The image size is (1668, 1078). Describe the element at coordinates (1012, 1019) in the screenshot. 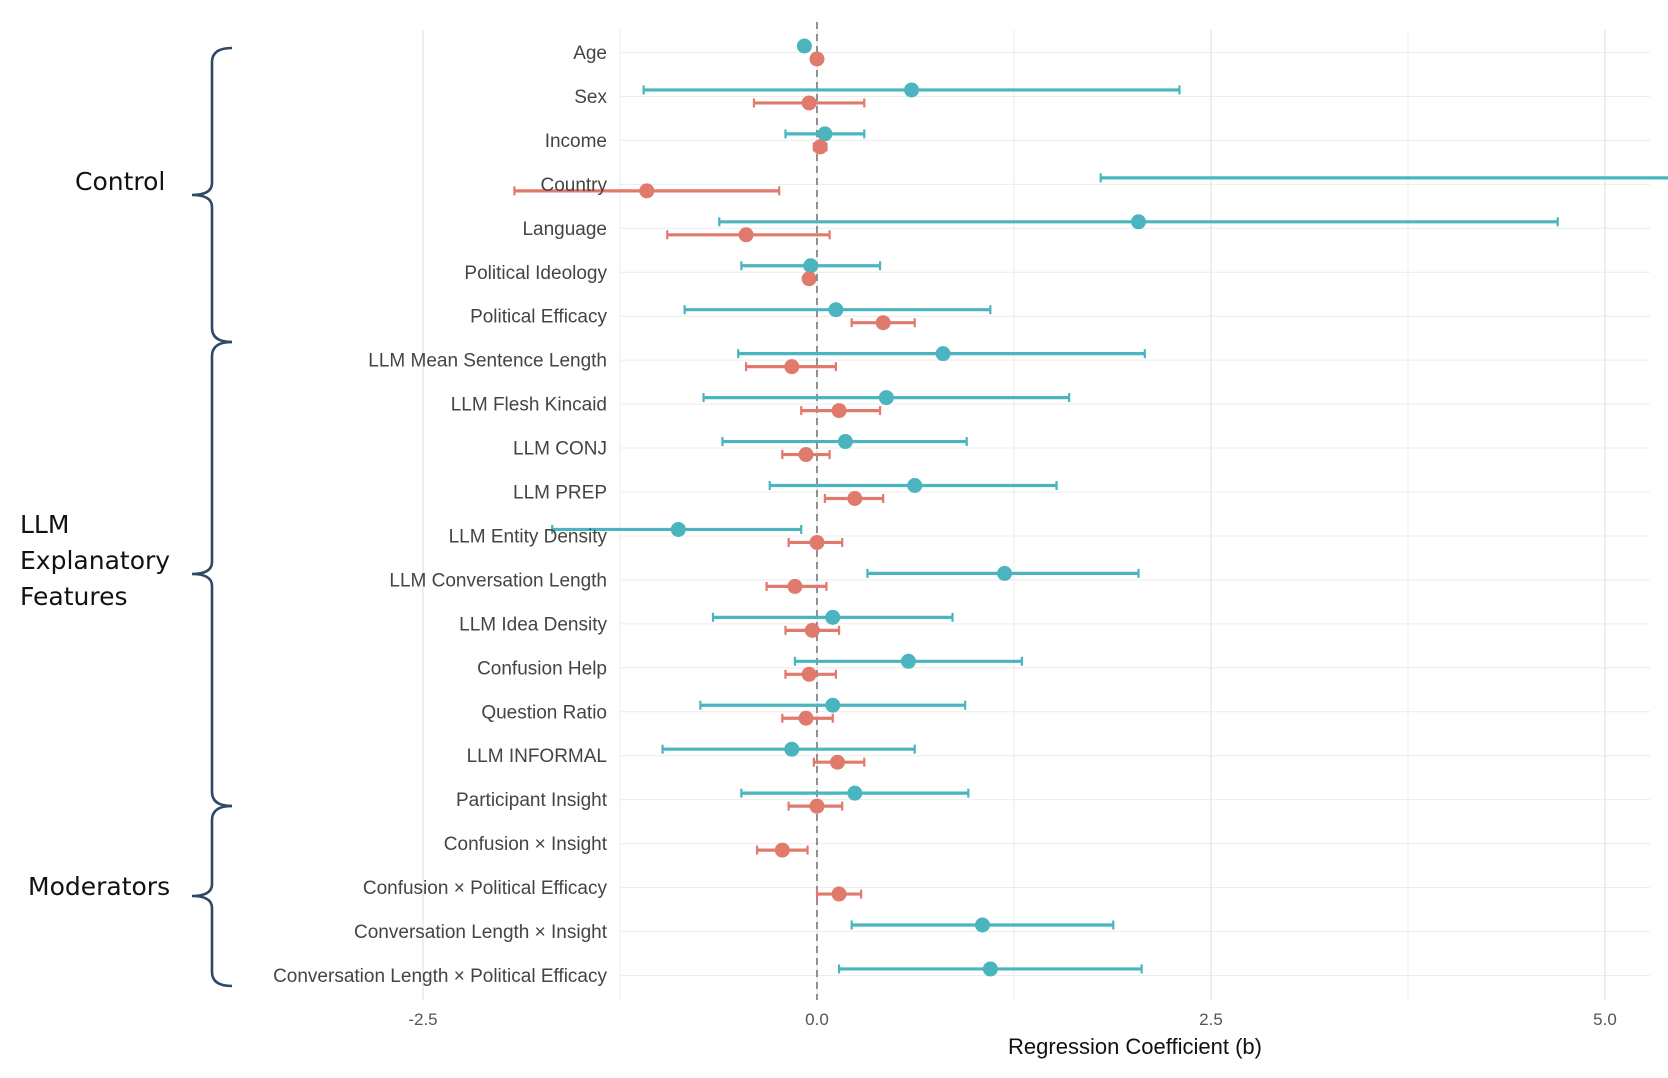

I see `x-axis-ticks: -2.50.02.55.07.510.0` at that location.